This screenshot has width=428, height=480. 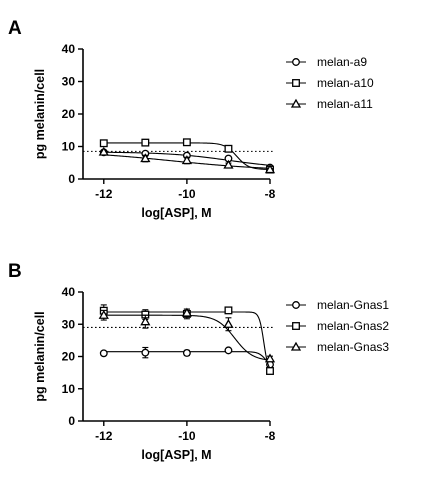 I want to click on legend-label: melan-Gnas3, so click(x=353, y=347).